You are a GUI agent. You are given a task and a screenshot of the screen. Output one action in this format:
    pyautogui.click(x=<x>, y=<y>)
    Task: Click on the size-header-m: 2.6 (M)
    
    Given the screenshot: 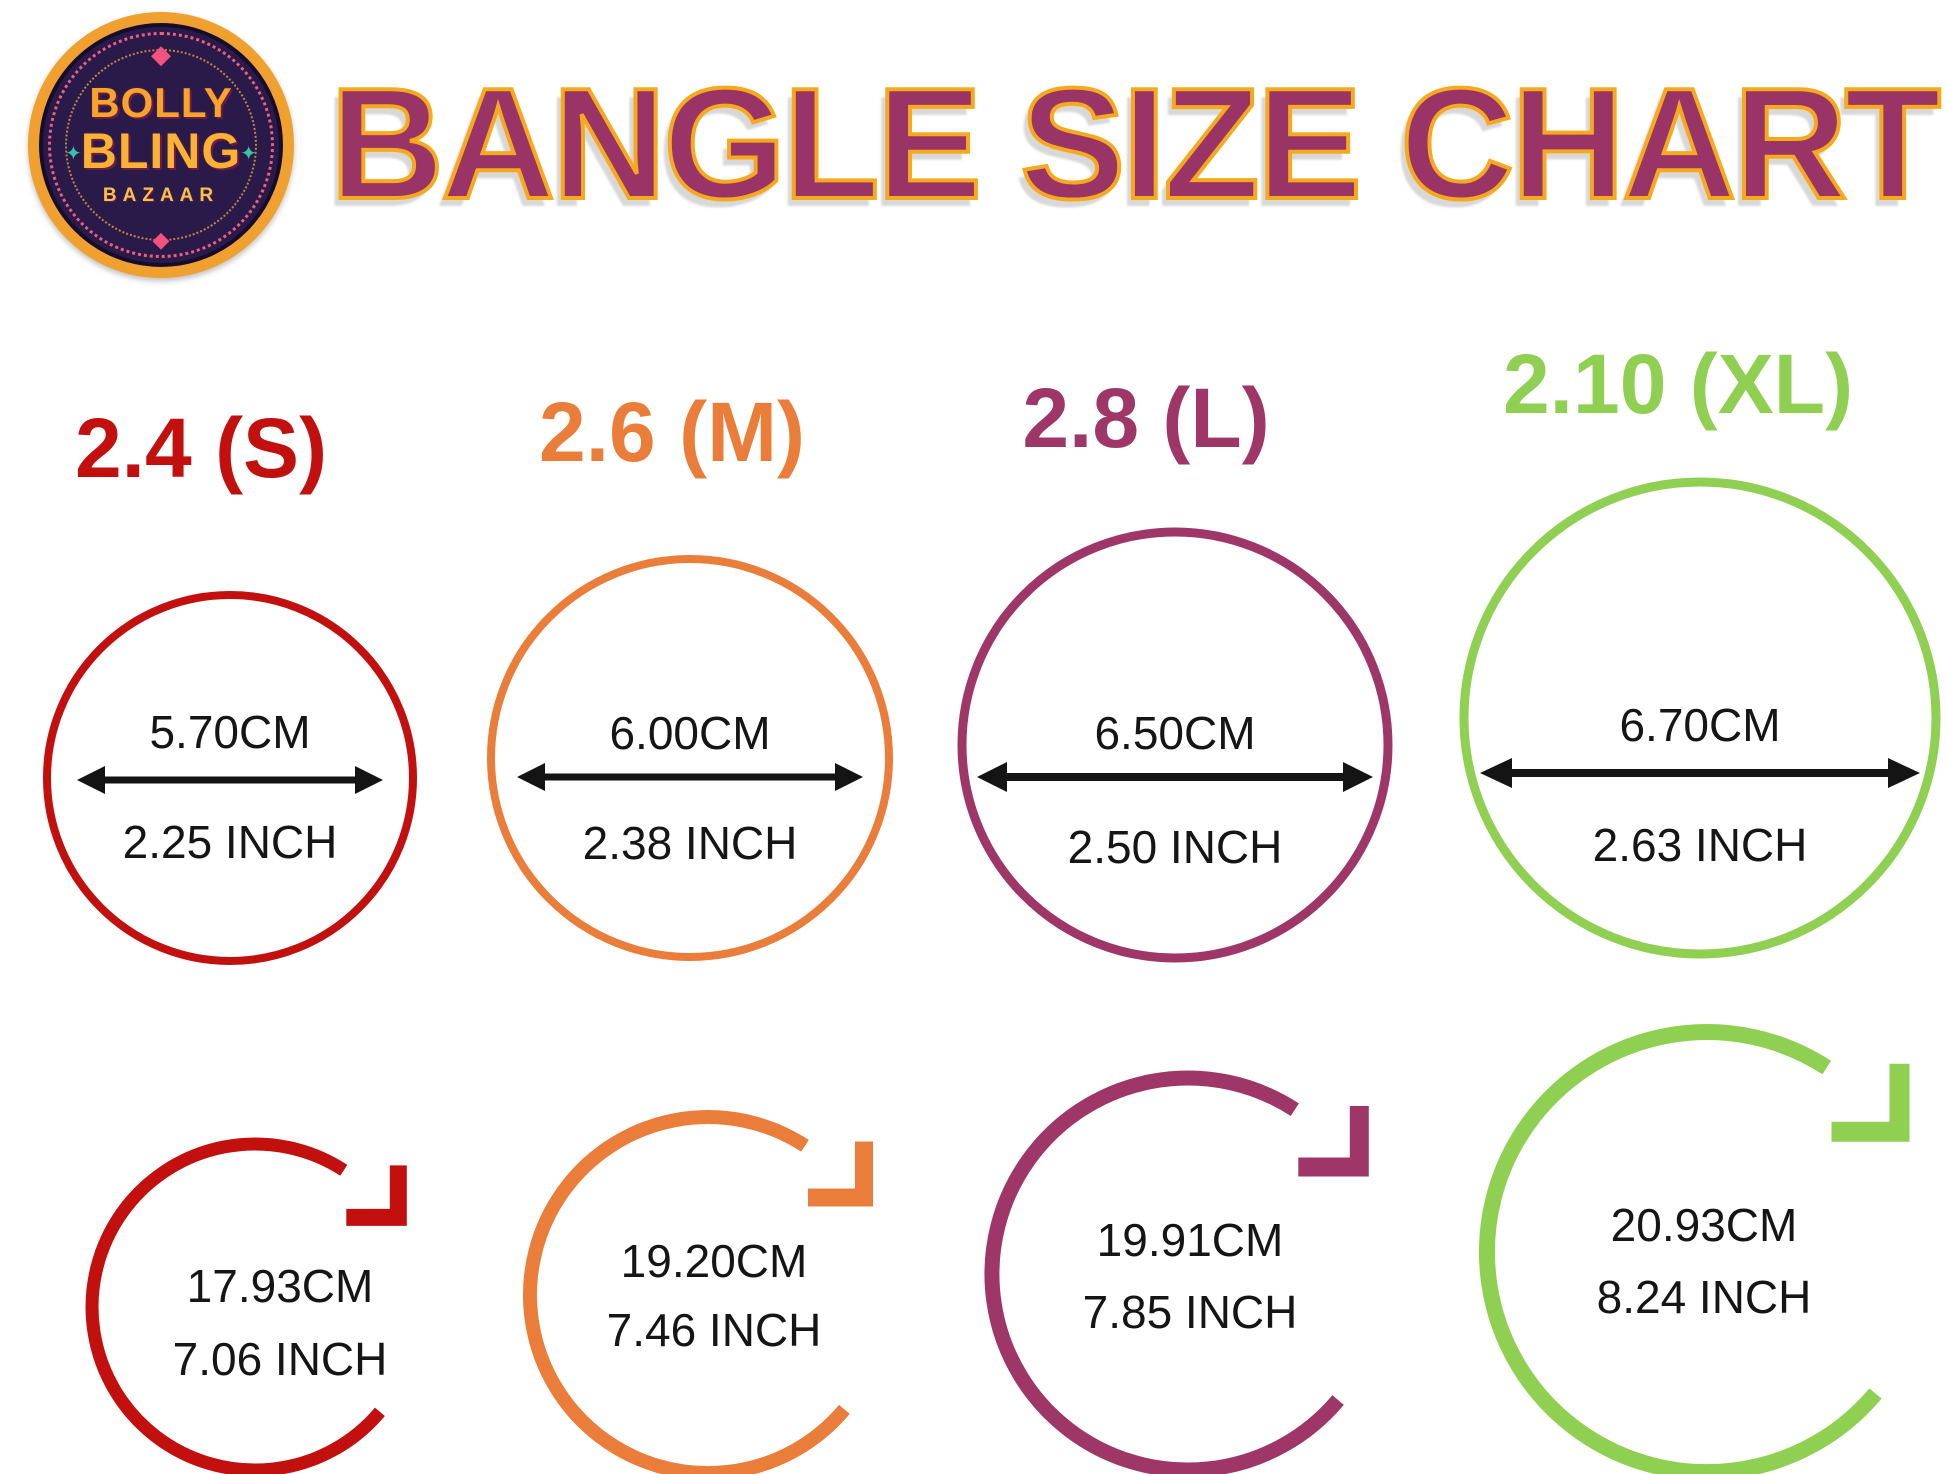 What is the action you would take?
    pyautogui.click(x=672, y=432)
    